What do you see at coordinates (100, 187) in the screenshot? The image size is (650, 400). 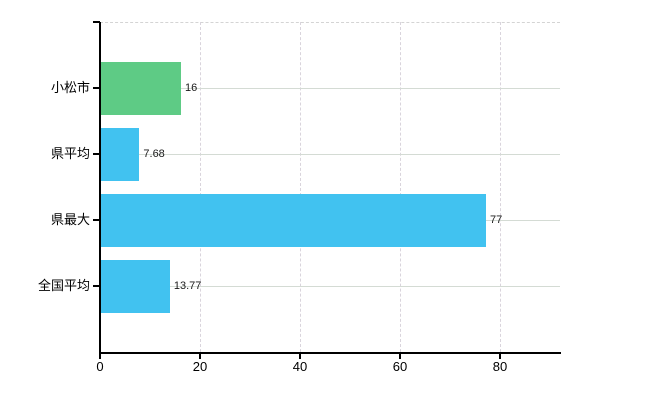 I see `y-axis-line` at bounding box center [100, 187].